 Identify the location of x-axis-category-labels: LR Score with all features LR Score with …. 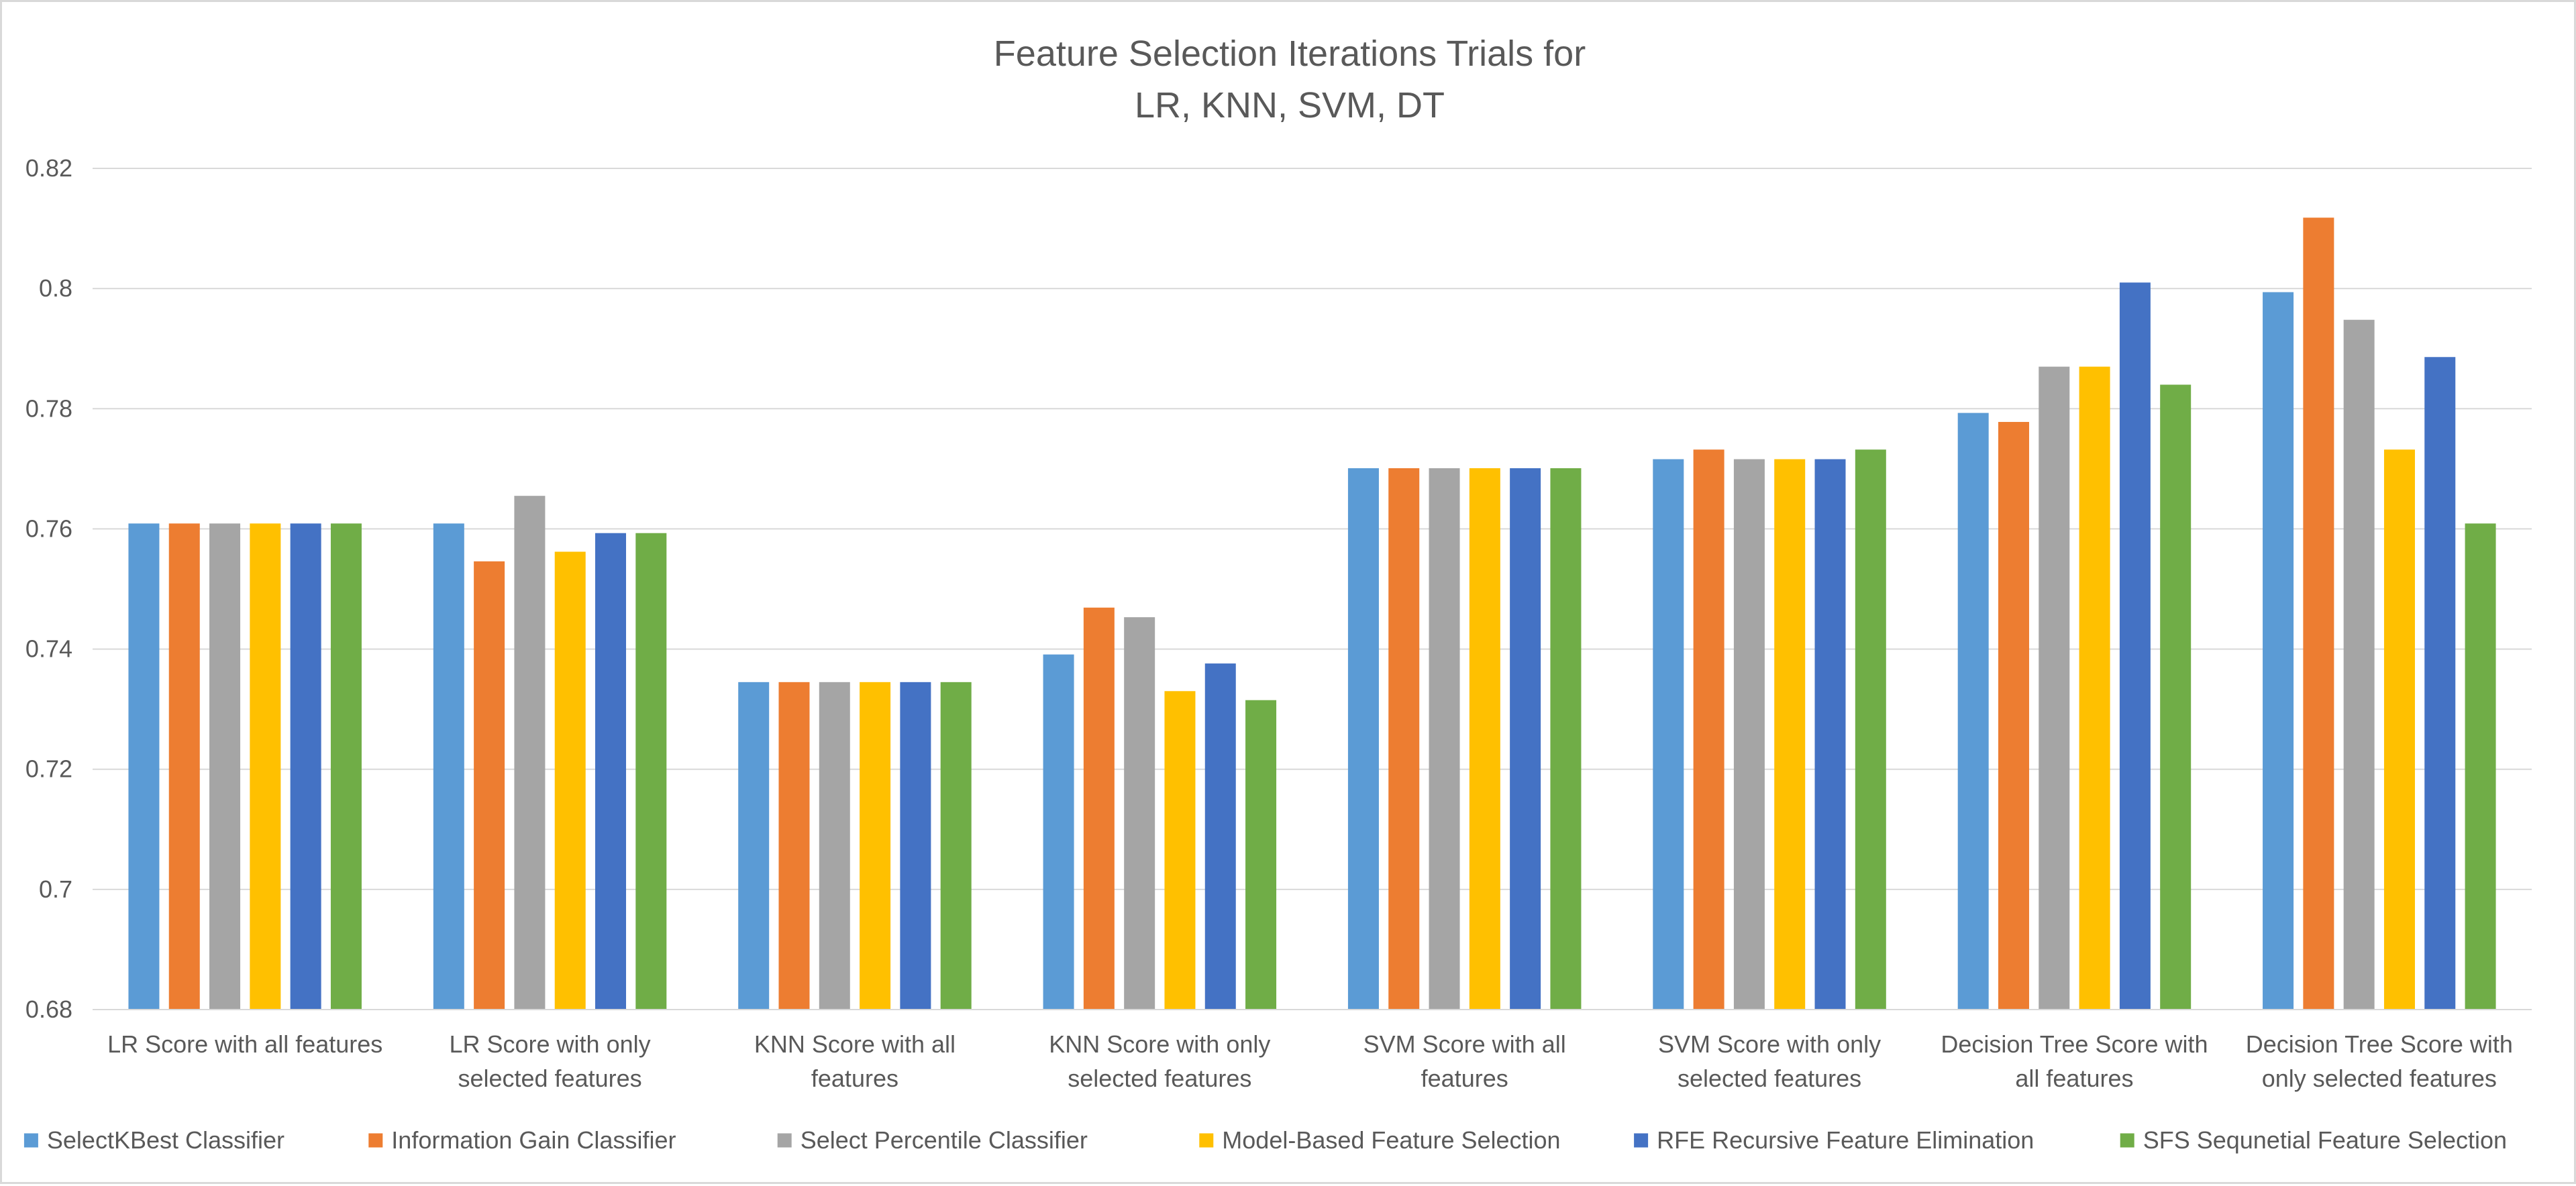
(1310, 1061).